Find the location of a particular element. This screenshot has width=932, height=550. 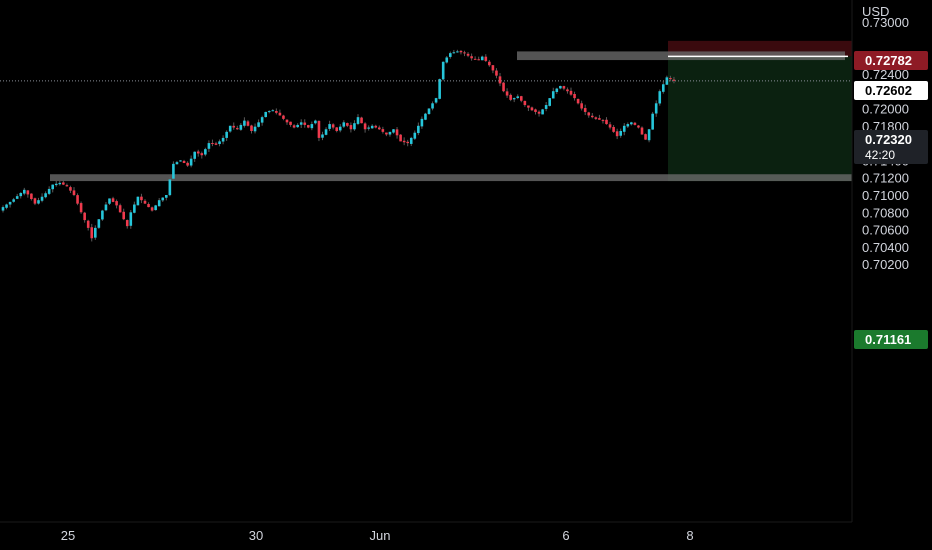

price-tick-label: 0.70600 is located at coordinates (885, 230).